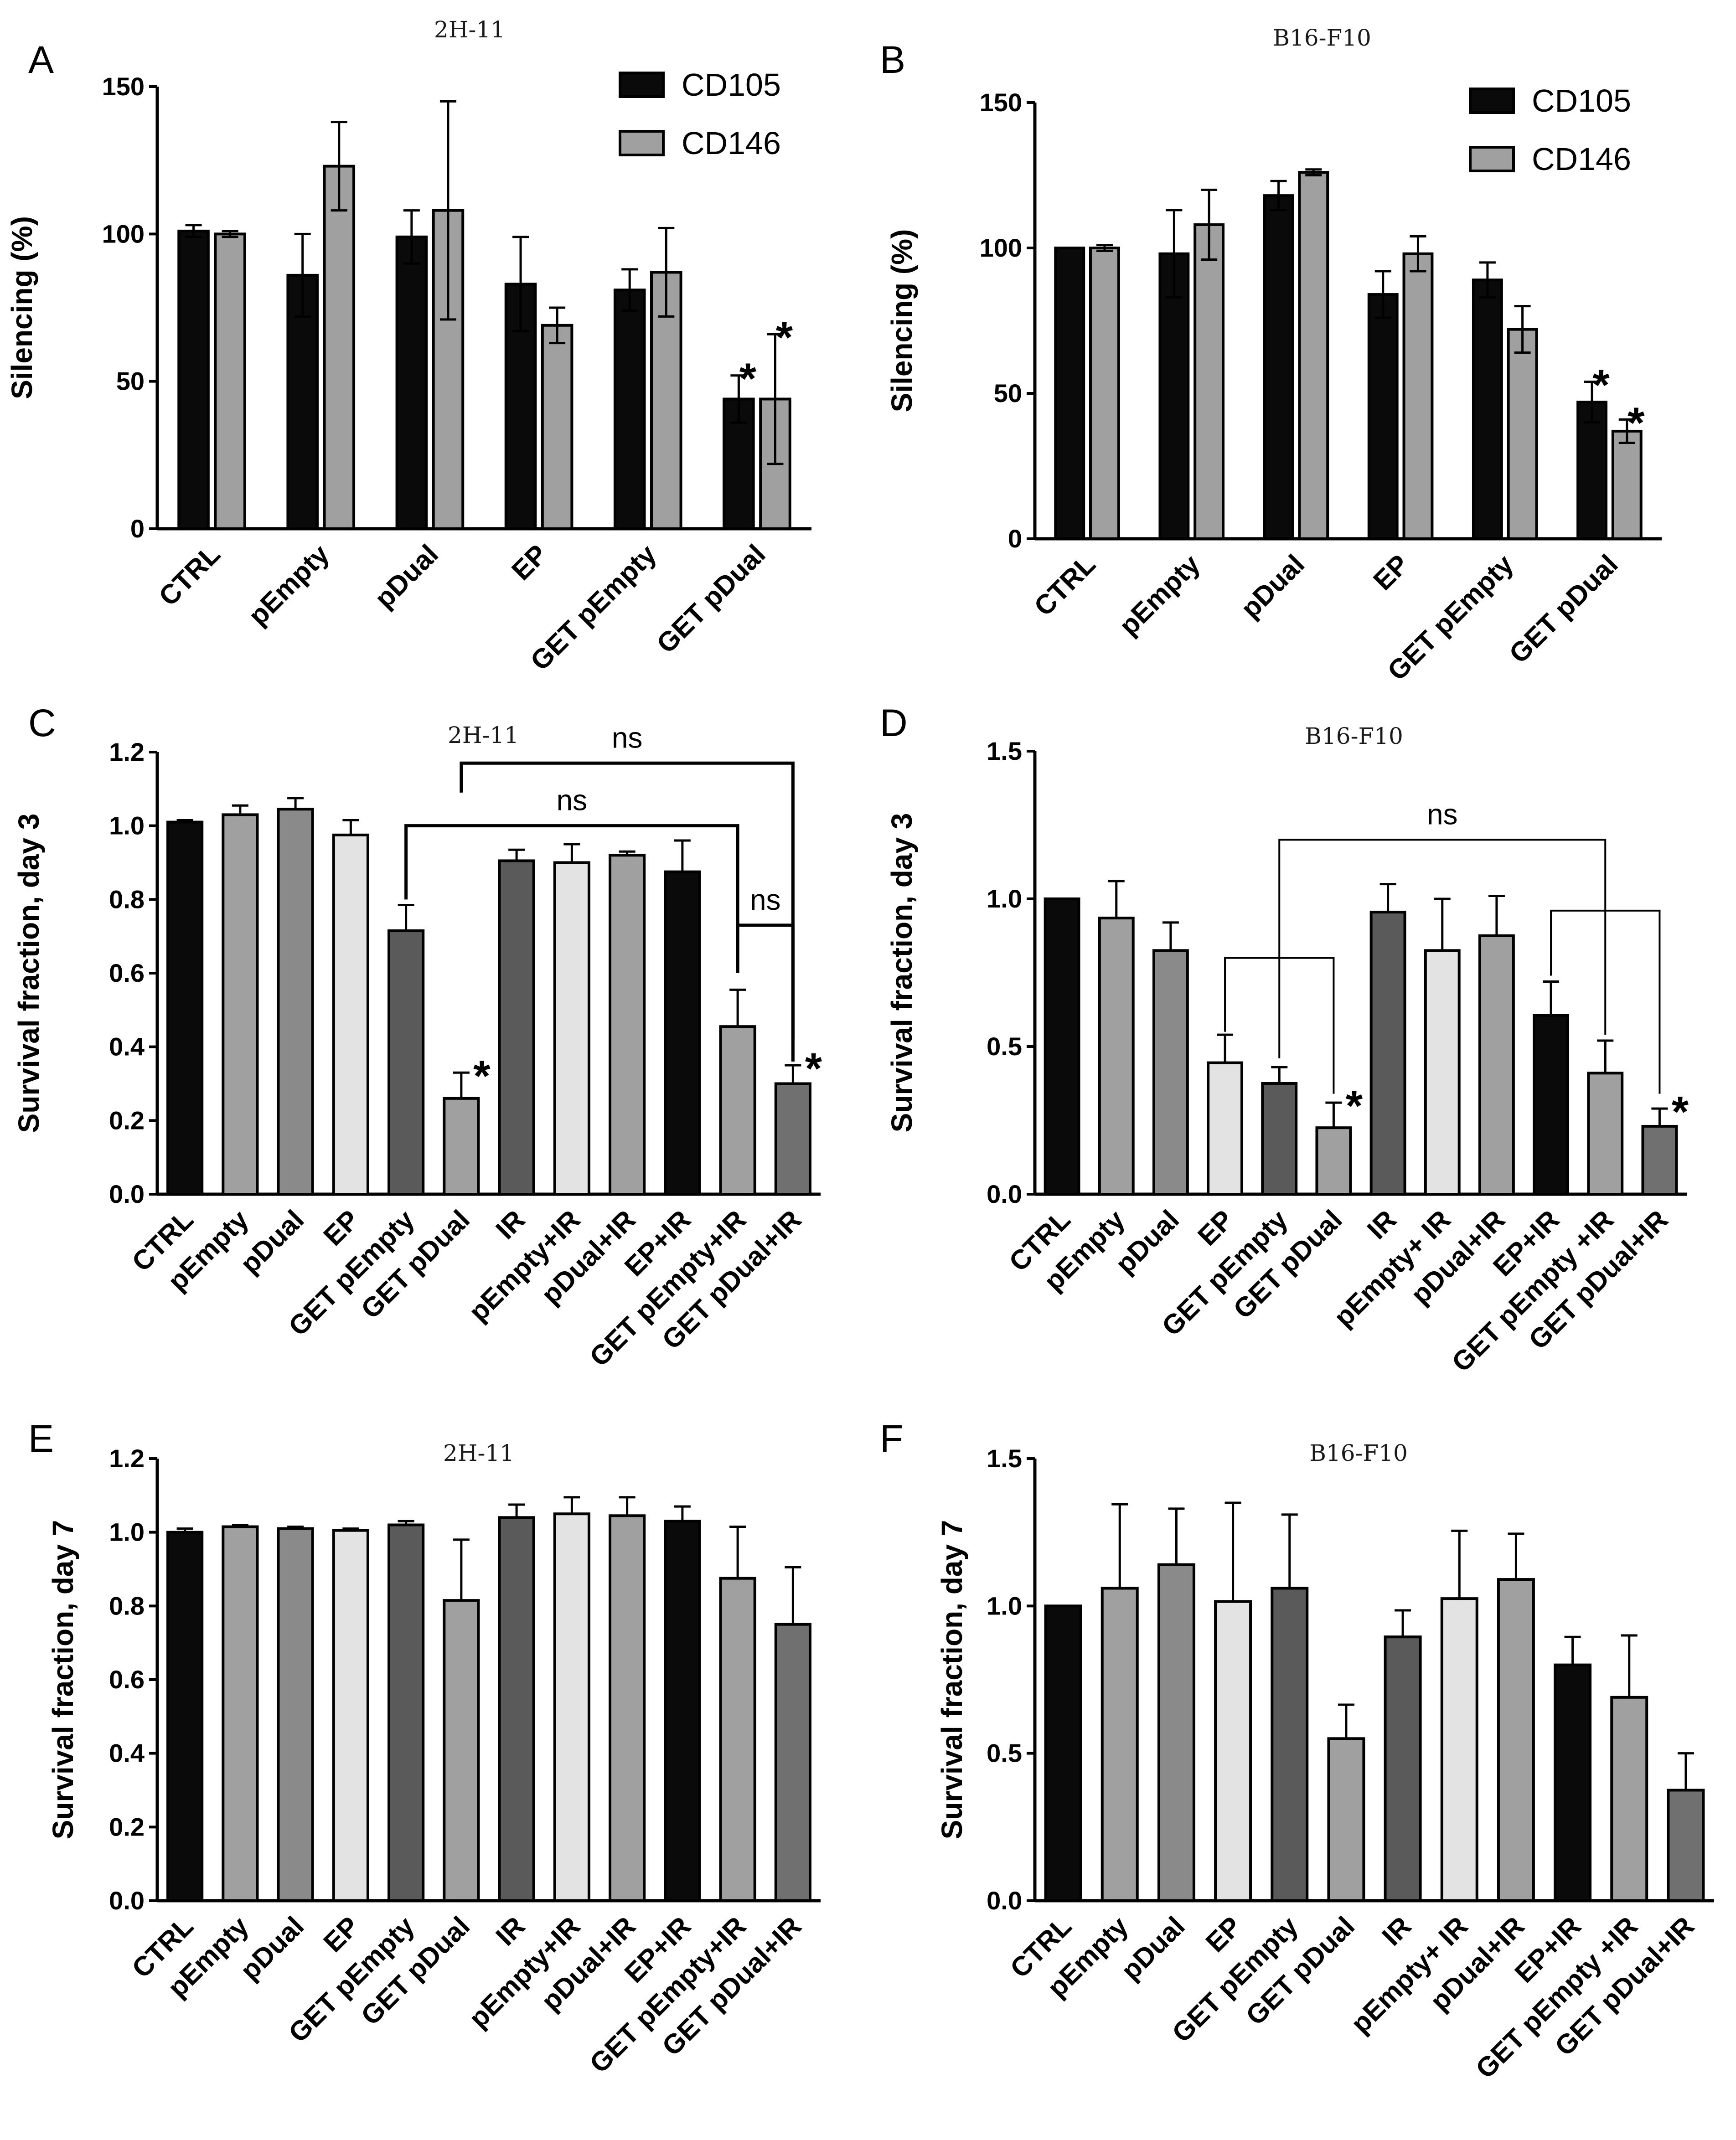  I want to click on panel-letter: A, so click(41, 60).